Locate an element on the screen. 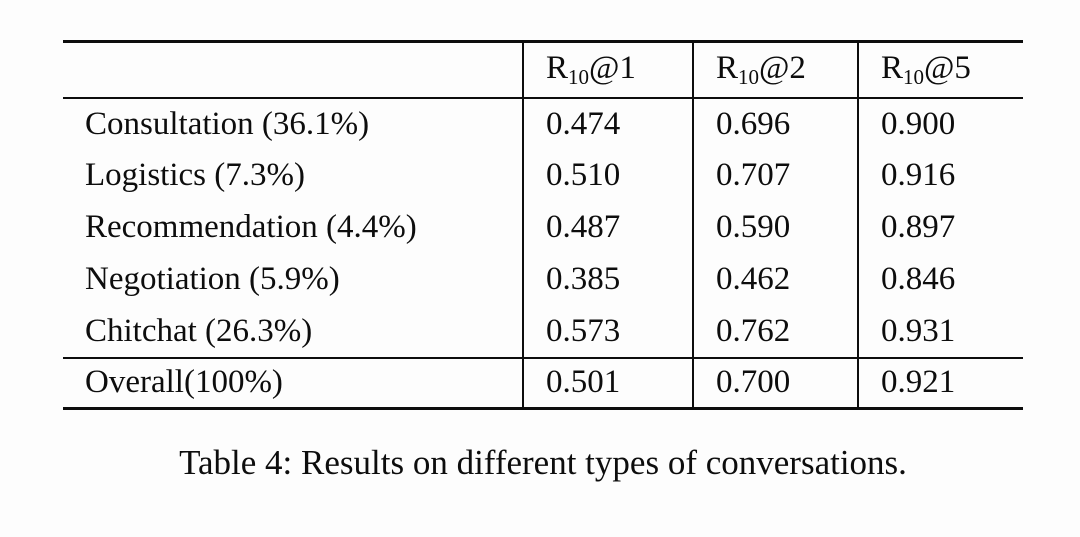 The image size is (1080, 537). metric-value: 0.707 is located at coordinates (775, 175).